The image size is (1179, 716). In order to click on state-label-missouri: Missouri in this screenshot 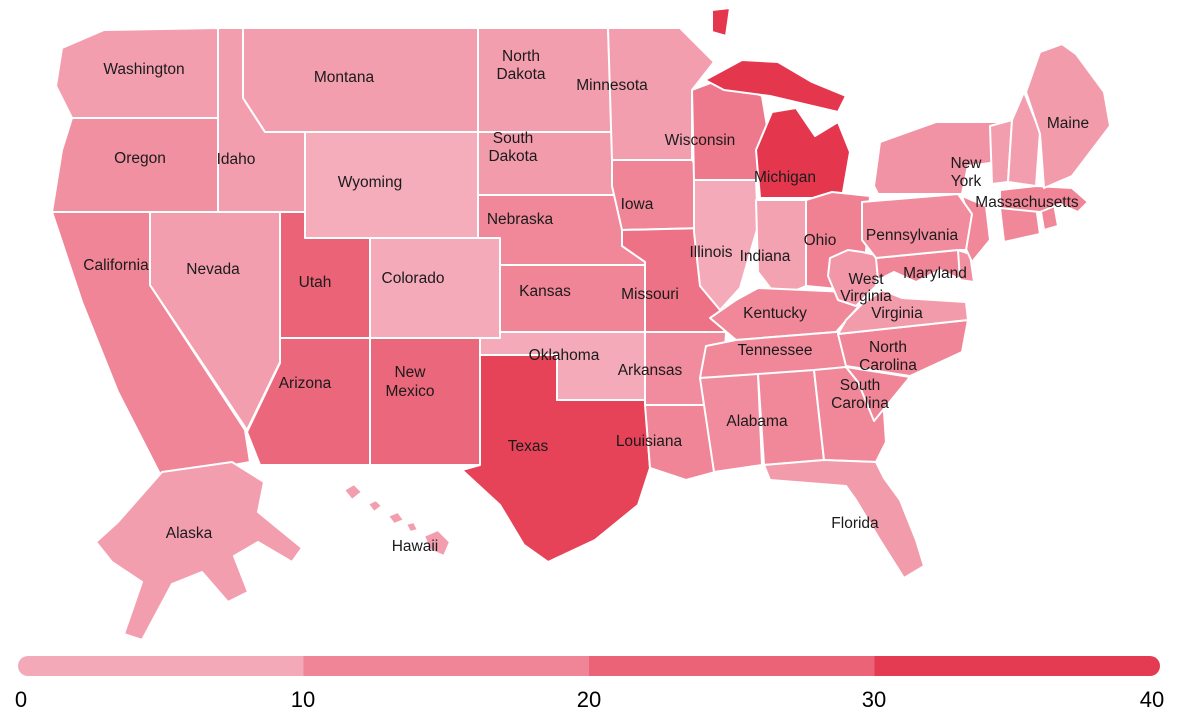, I will do `click(650, 294)`.